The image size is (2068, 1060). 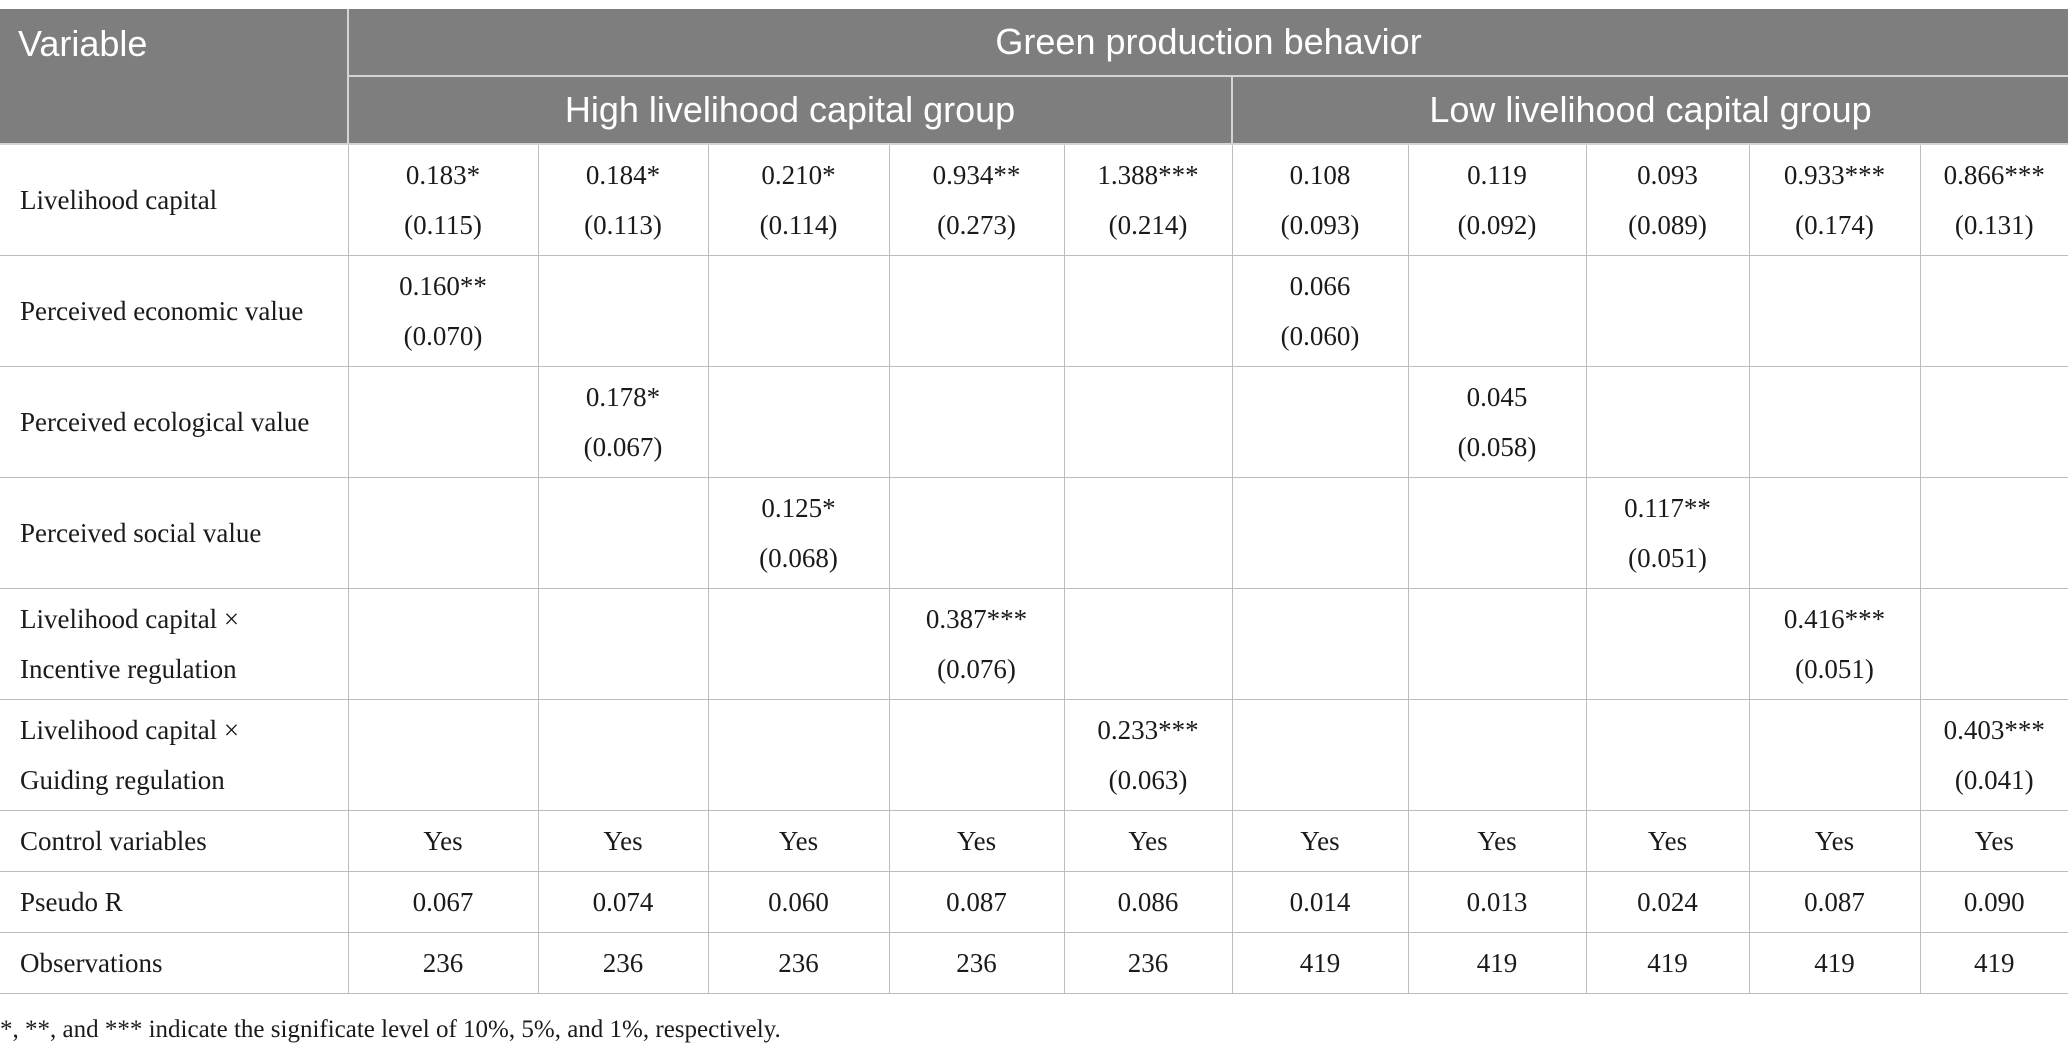 What do you see at coordinates (1834, 199) in the screenshot?
I see `table-cell: 0.933*** (0.174)` at bounding box center [1834, 199].